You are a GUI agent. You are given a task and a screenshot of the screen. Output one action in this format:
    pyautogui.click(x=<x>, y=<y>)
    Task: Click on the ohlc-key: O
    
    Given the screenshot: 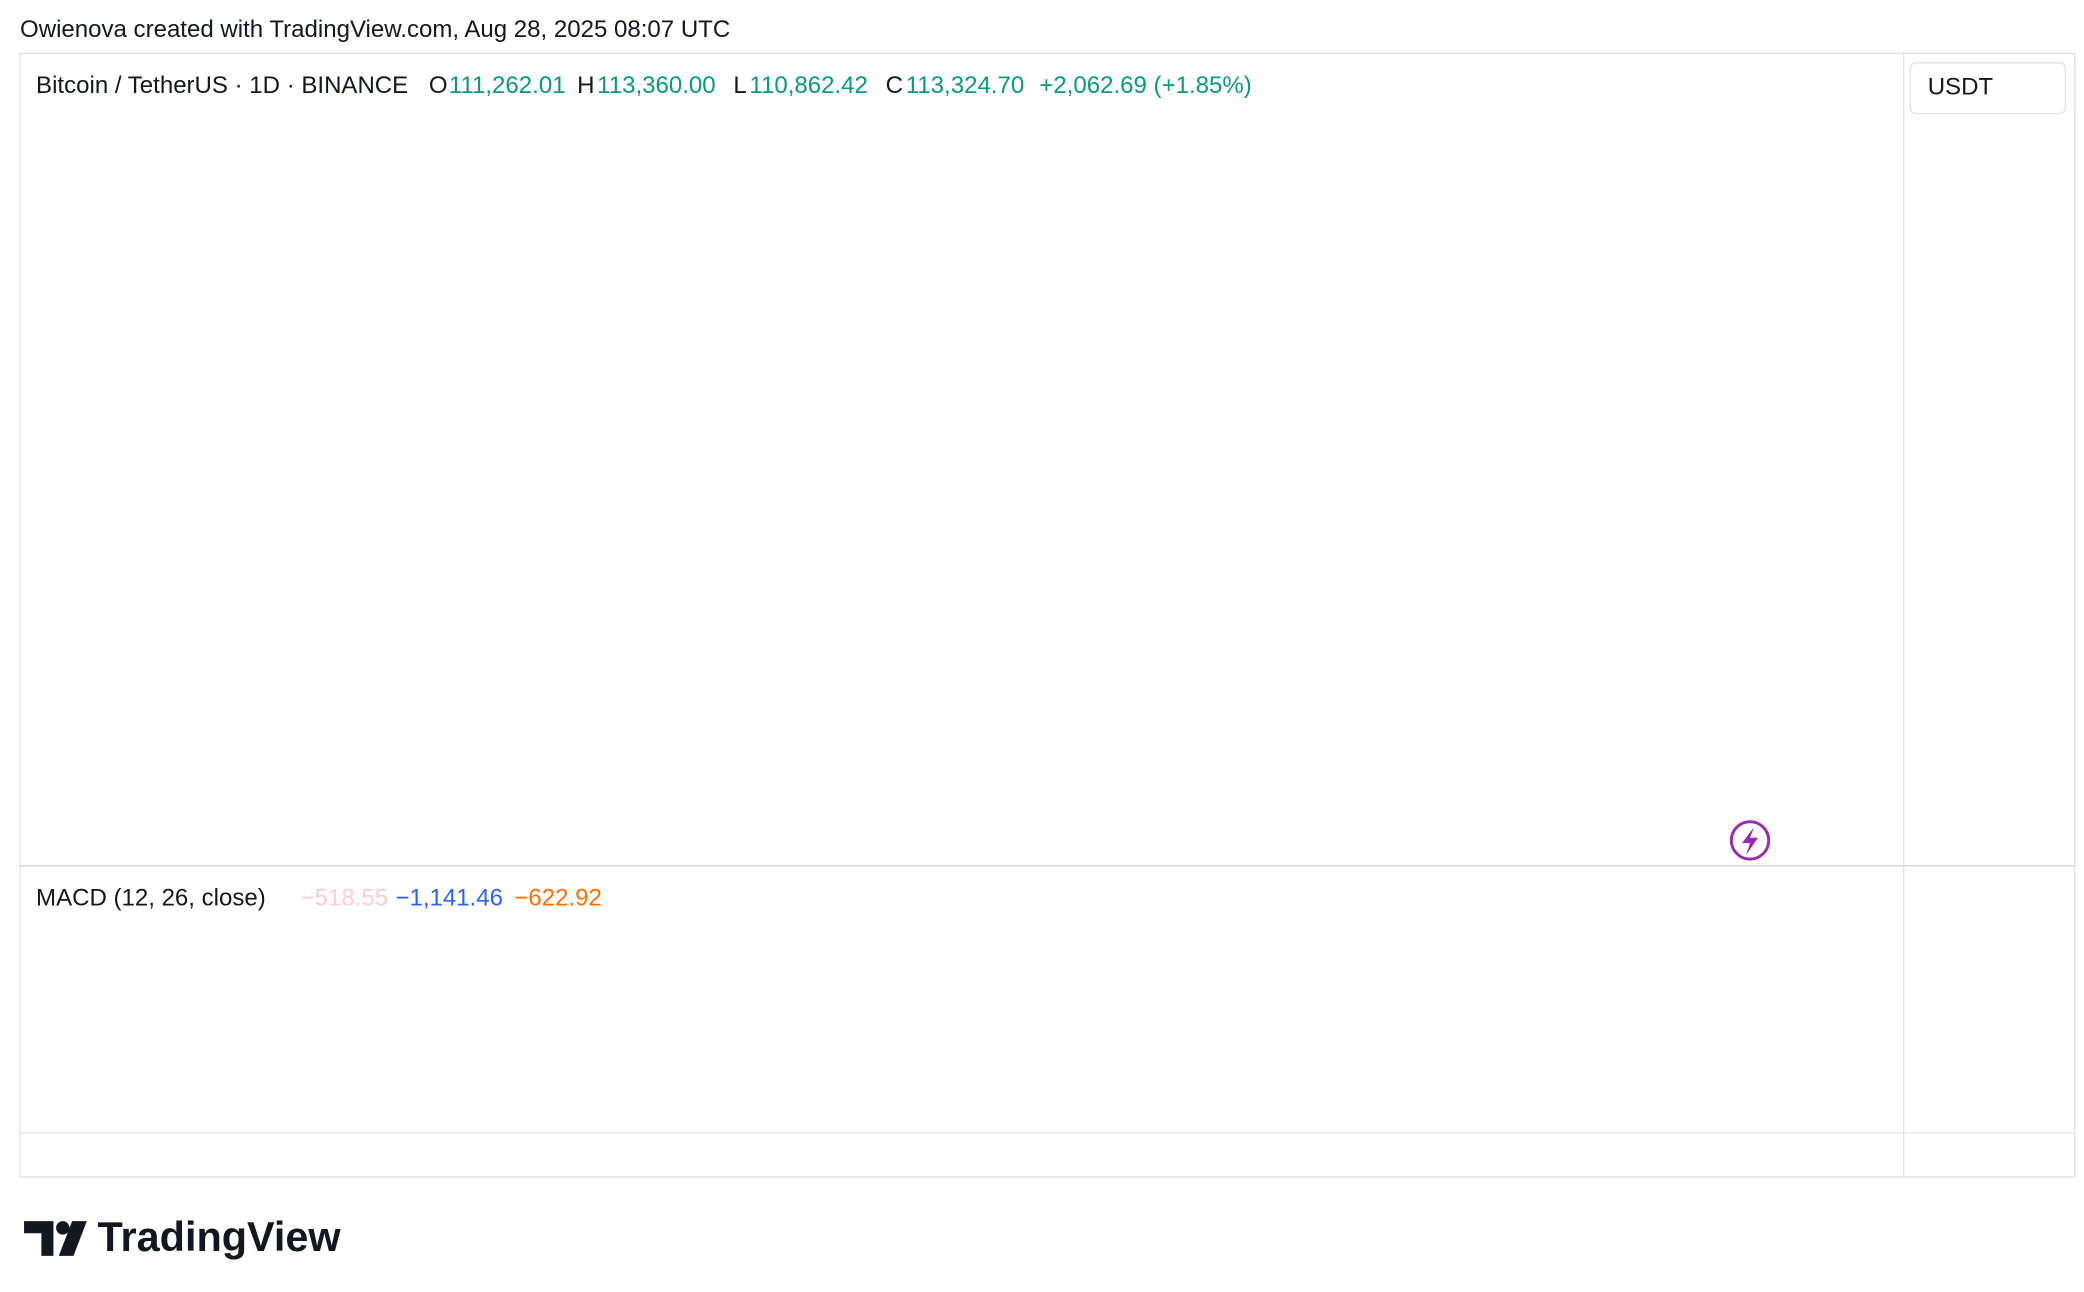 What is the action you would take?
    pyautogui.click(x=438, y=85)
    